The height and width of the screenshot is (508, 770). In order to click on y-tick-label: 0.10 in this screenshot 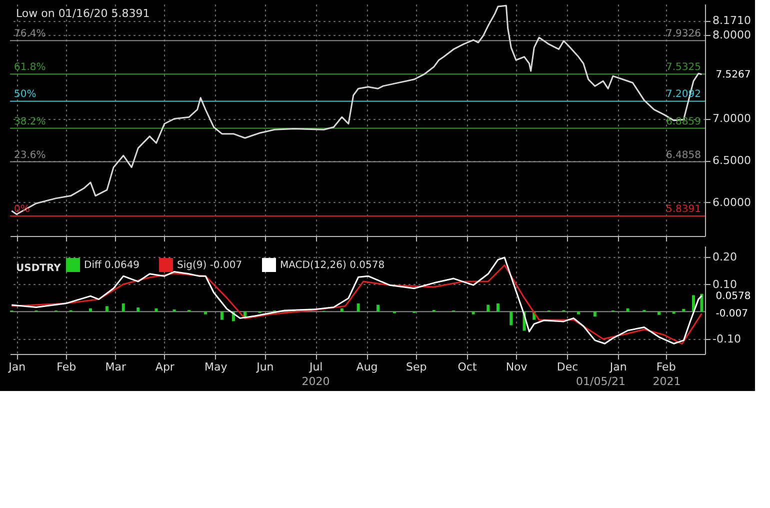, I will do `click(724, 284)`.